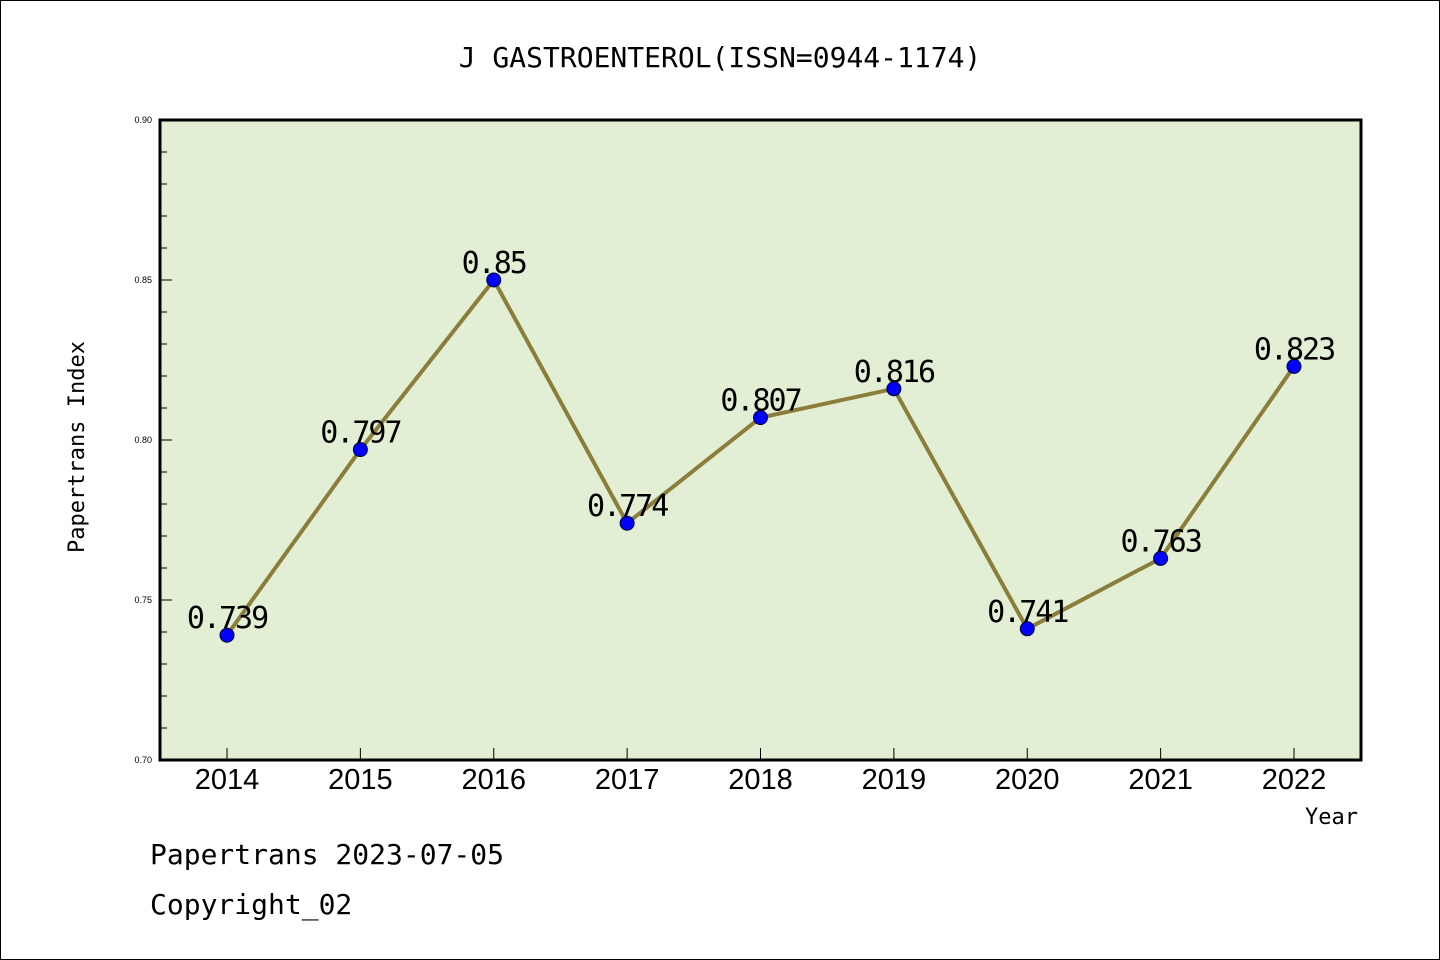 This screenshot has width=1440, height=960. What do you see at coordinates (493, 780) in the screenshot?
I see `x-tick-label: 2016` at bounding box center [493, 780].